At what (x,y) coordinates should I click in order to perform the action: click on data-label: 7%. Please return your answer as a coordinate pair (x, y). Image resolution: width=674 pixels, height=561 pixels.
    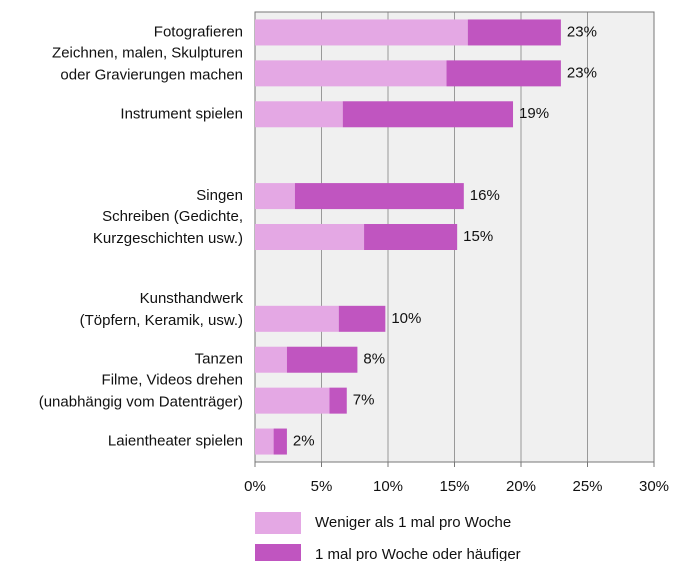
    Looking at the image, I should click on (364, 400).